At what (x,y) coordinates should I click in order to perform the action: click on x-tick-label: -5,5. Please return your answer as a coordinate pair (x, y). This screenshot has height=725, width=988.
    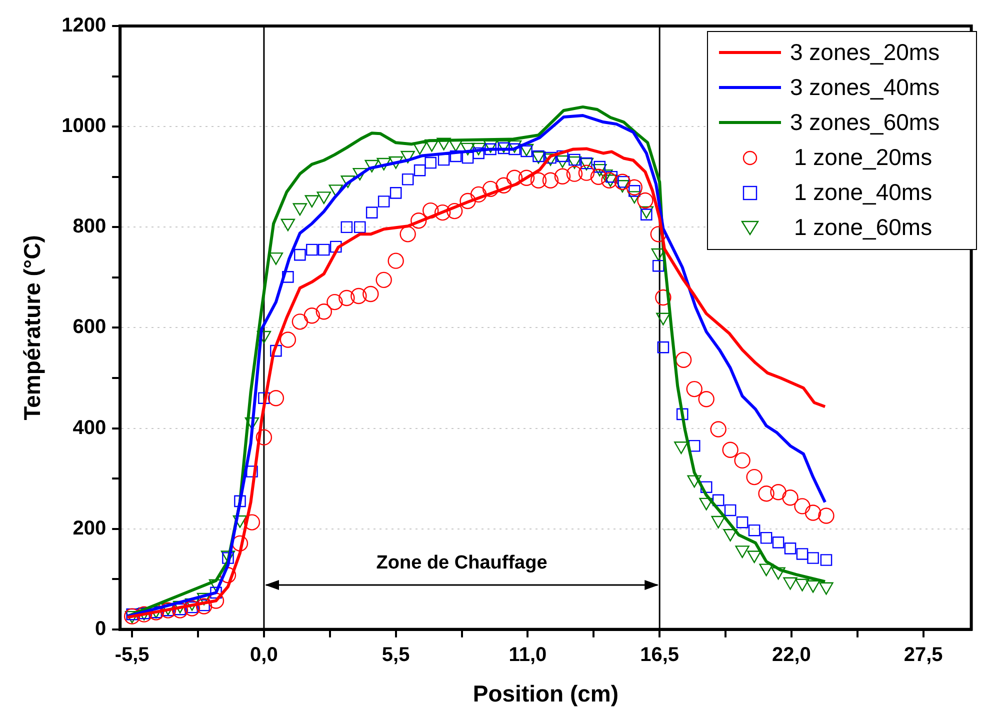
    Looking at the image, I should click on (132, 655).